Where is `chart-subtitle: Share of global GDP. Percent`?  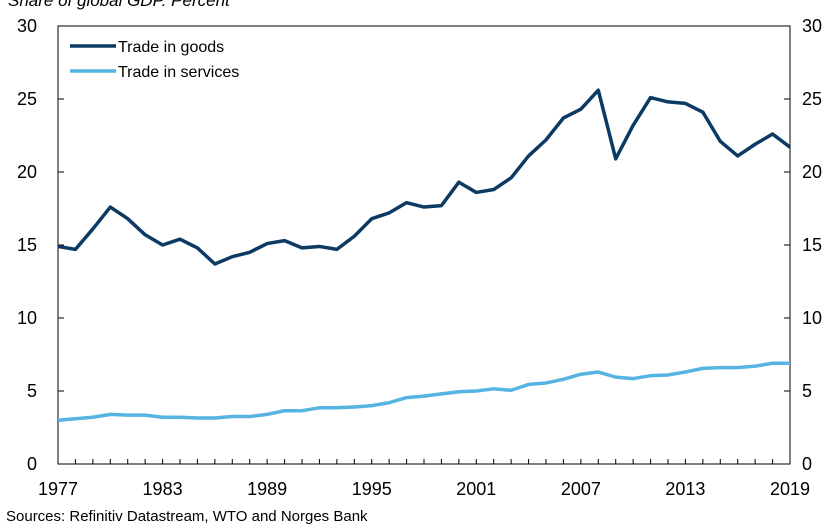 chart-subtitle: Share of global GDP. Percent is located at coordinates (119, 5).